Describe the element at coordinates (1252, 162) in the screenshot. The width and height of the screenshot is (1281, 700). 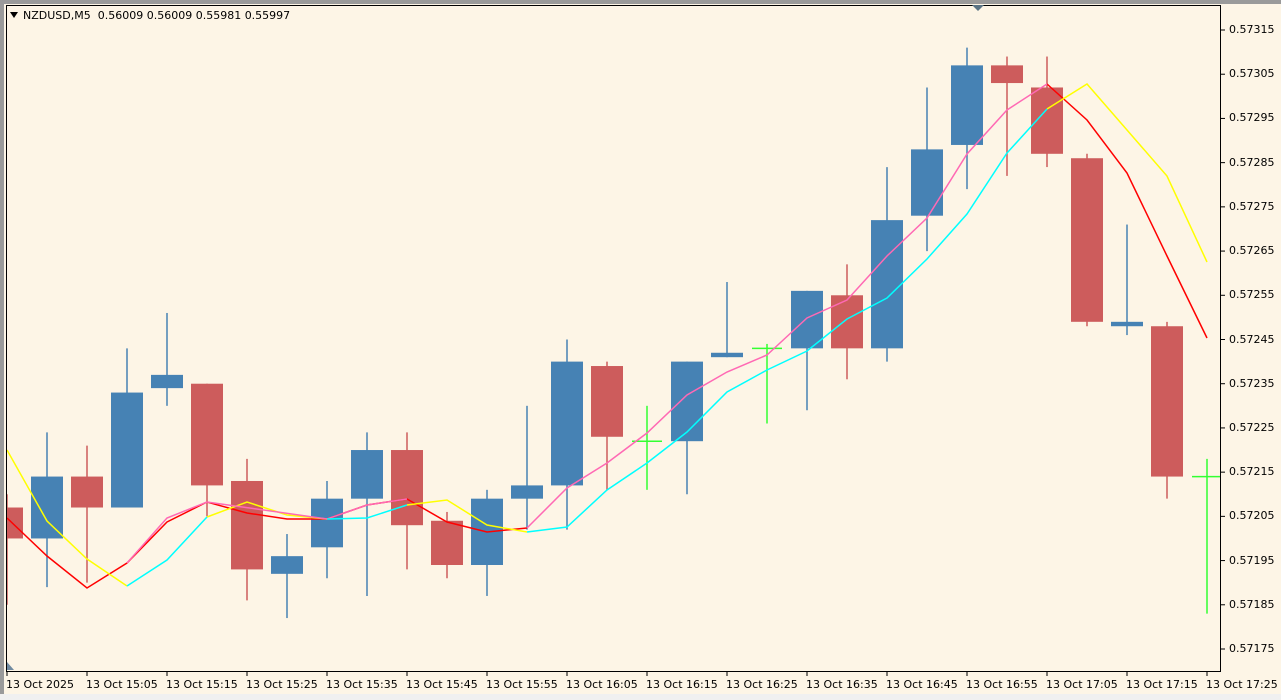
I see `price-label: 0.57285` at that location.